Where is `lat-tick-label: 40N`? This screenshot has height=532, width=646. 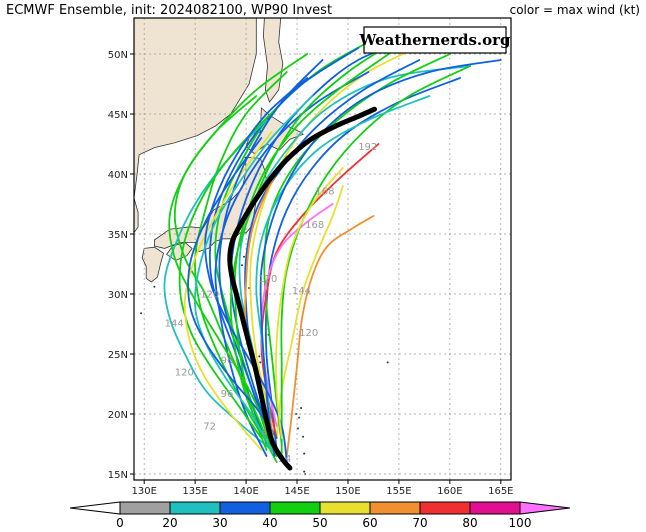 lat-tick-label: 40N is located at coordinates (118, 175).